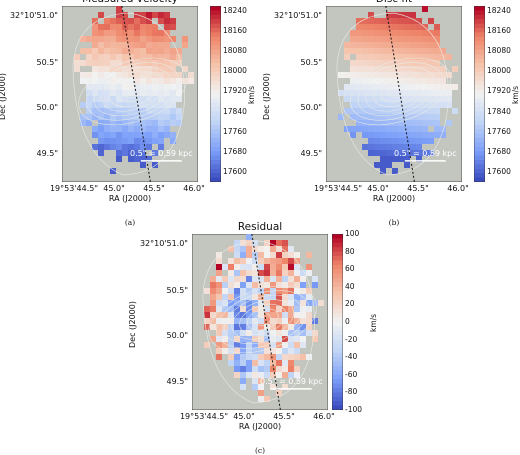  What do you see at coordinates (351, 392) in the screenshot?
I see `colorbar-tick-label: -80` at bounding box center [351, 392].